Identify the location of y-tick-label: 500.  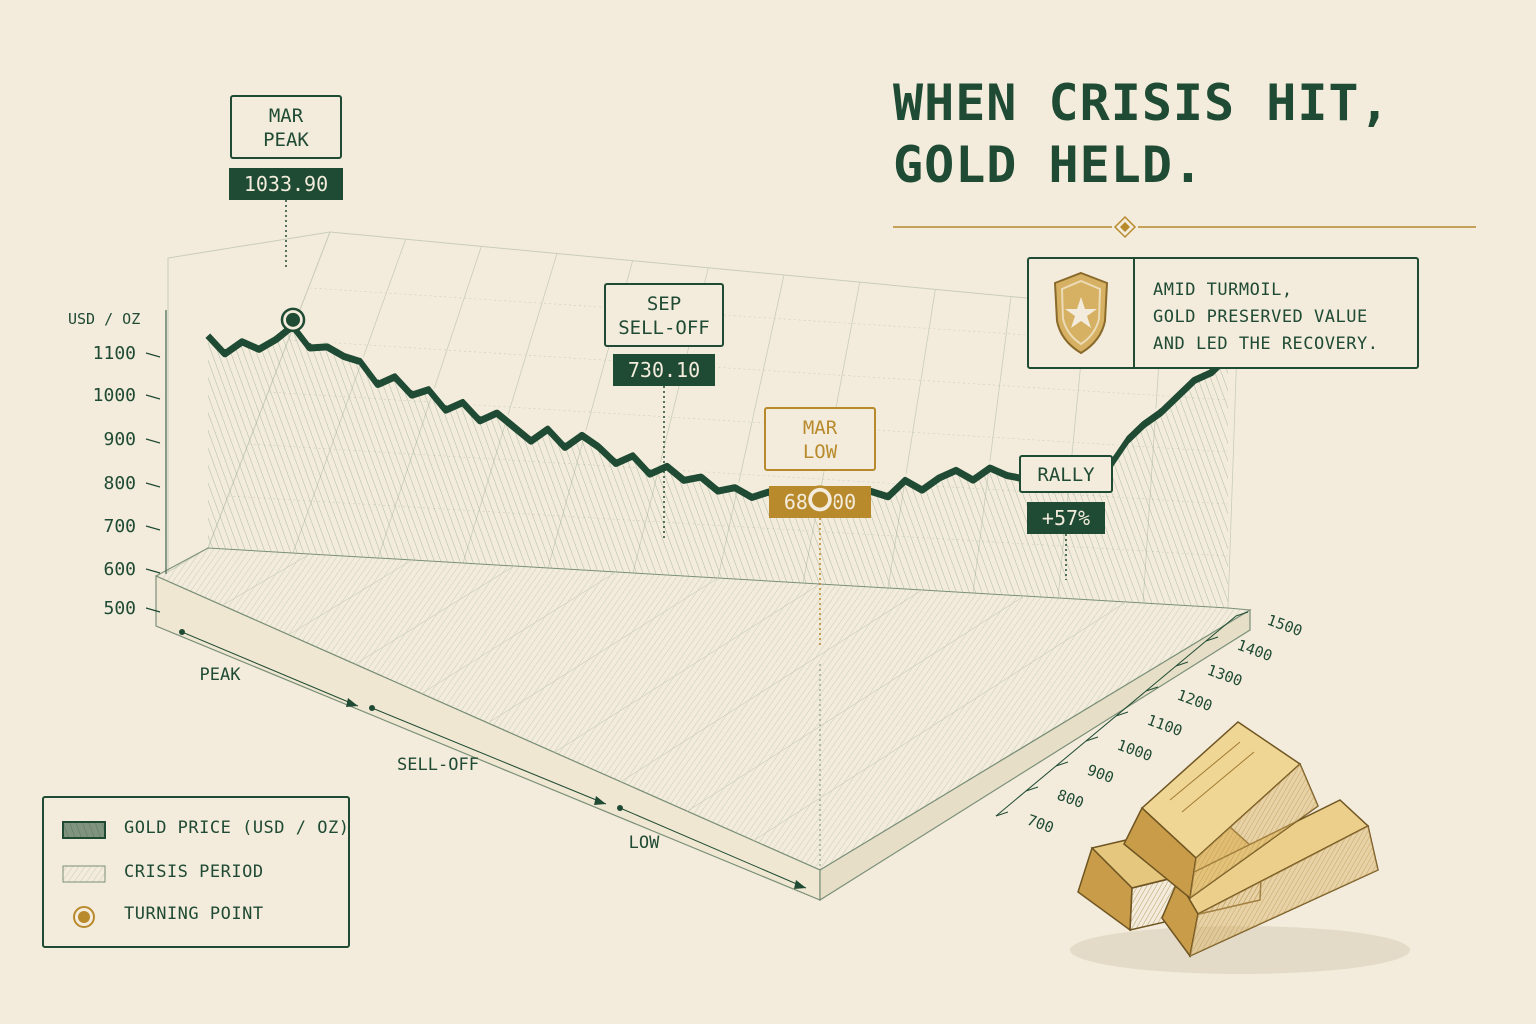
(119, 608).